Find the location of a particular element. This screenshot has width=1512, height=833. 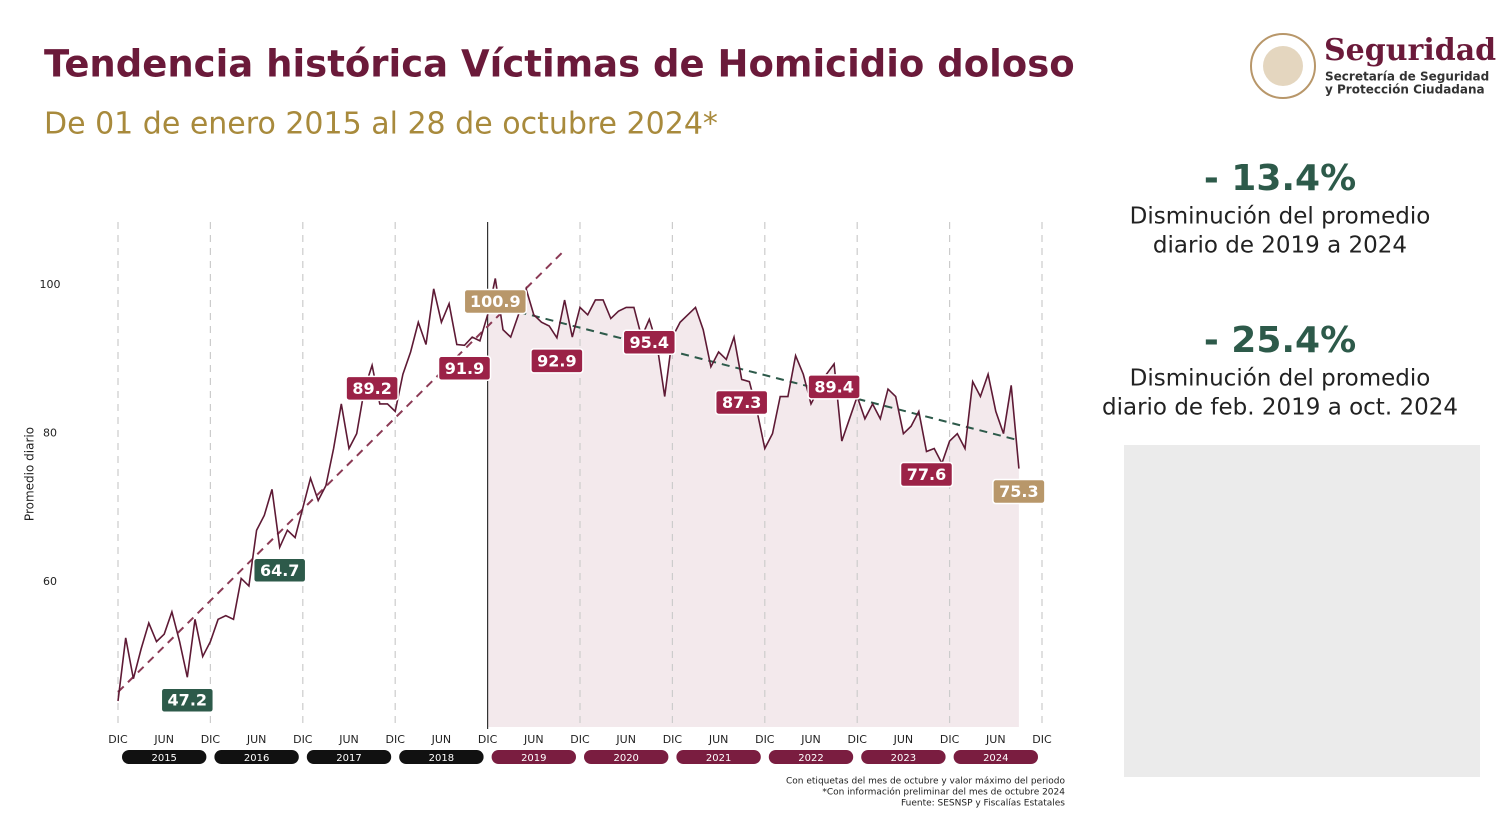

year-label: 2023 is located at coordinates (903, 758).